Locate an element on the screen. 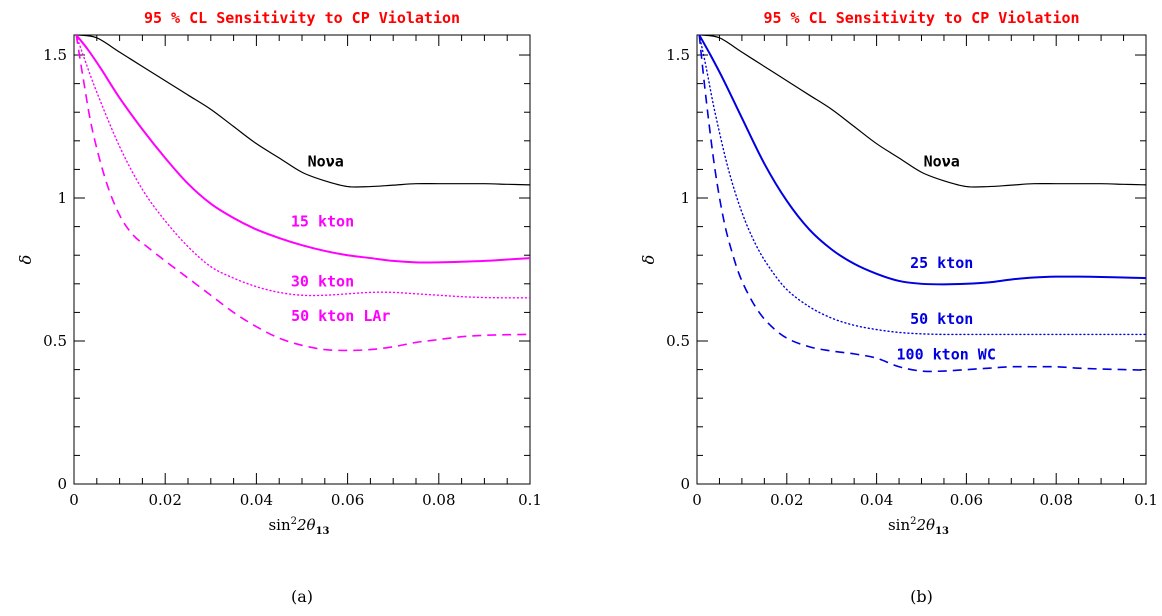 The width and height of the screenshot is (1162, 616). series-label-1: 25 kton is located at coordinates (941, 263).